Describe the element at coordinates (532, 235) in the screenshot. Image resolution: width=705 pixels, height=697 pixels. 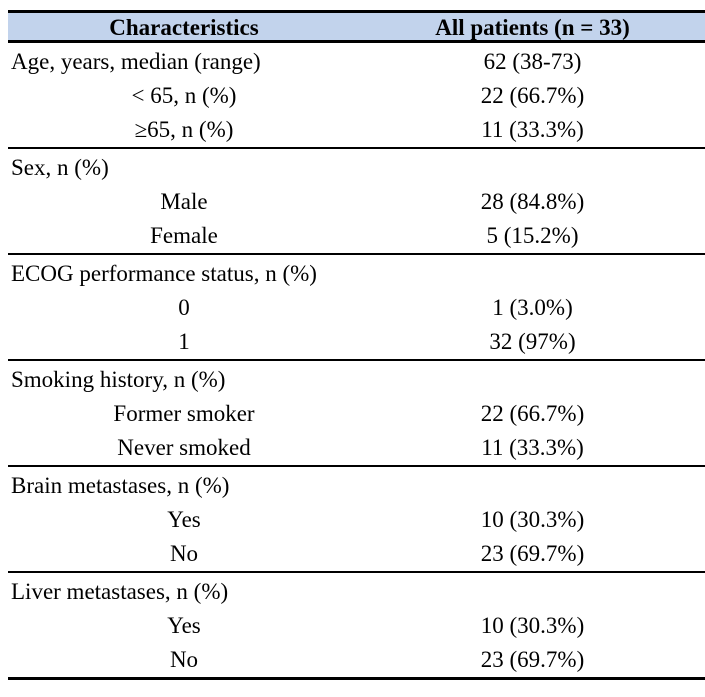
I see `row-value: 5 (15.2%)` at that location.